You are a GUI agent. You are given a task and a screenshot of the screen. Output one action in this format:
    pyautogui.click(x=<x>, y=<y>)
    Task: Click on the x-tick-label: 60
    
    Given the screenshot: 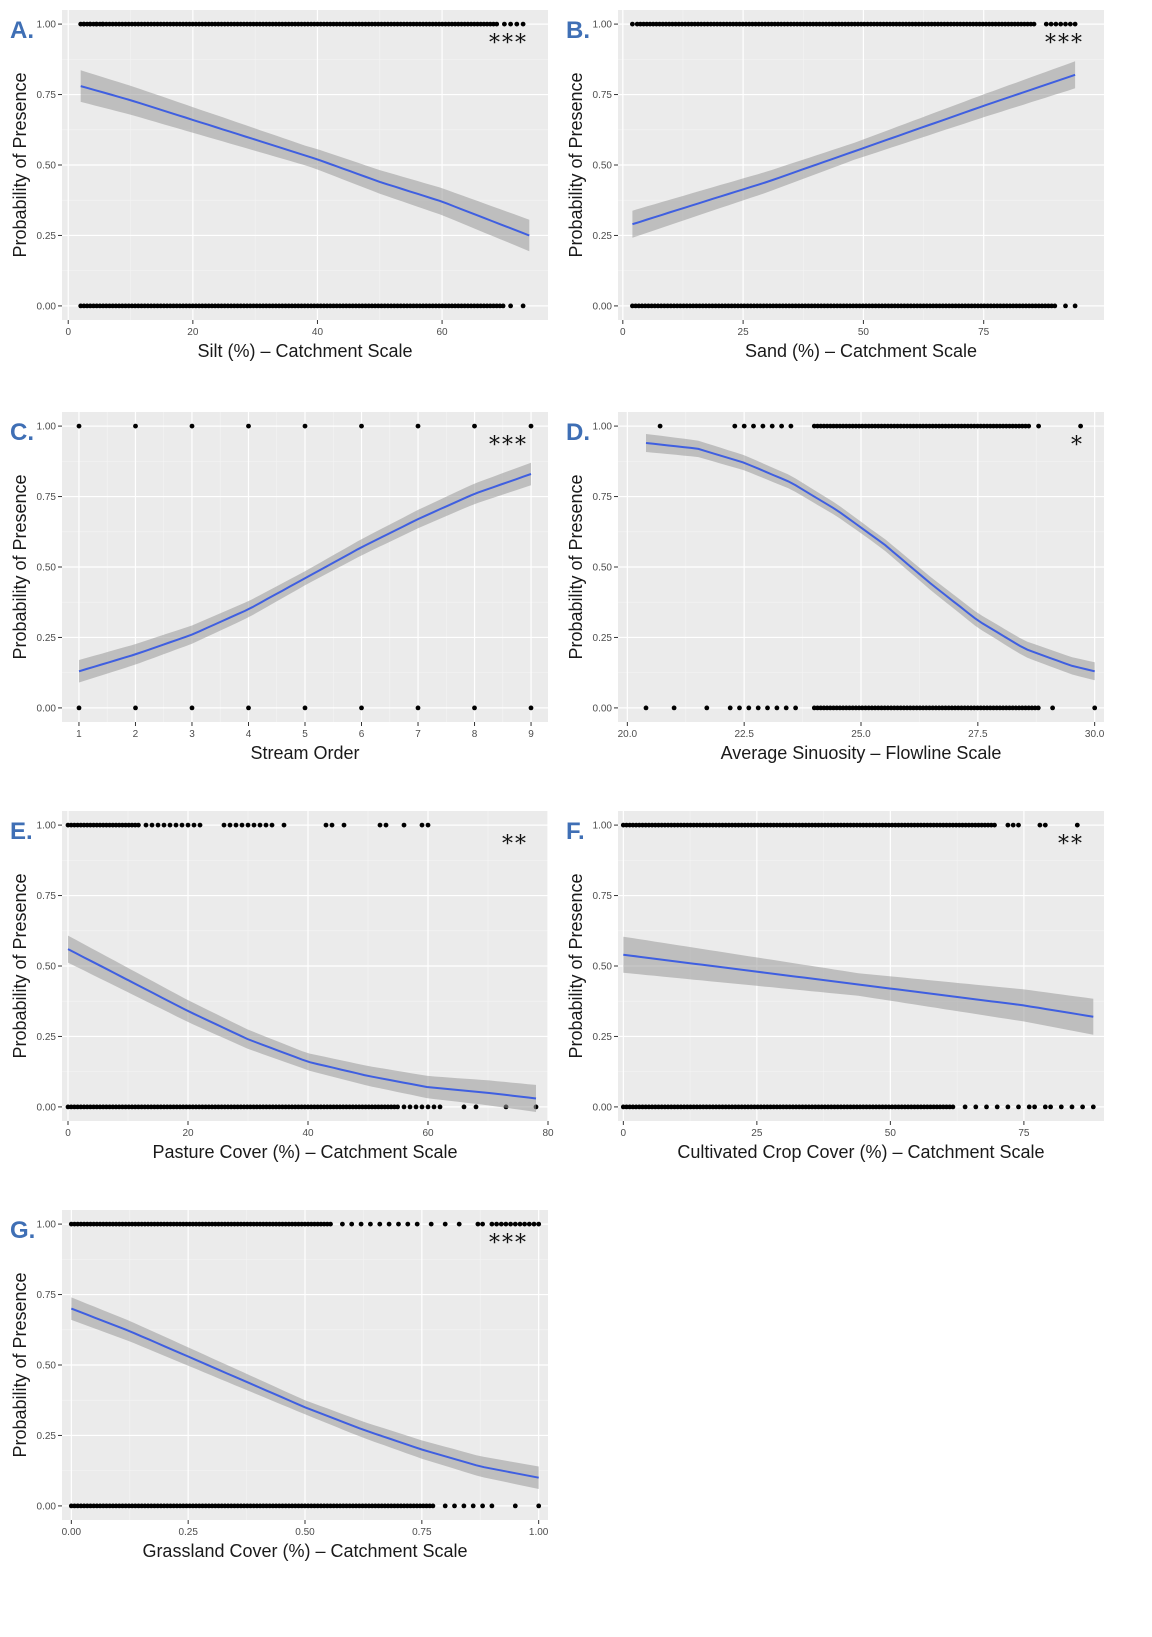 What is the action you would take?
    pyautogui.click(x=428, y=1133)
    